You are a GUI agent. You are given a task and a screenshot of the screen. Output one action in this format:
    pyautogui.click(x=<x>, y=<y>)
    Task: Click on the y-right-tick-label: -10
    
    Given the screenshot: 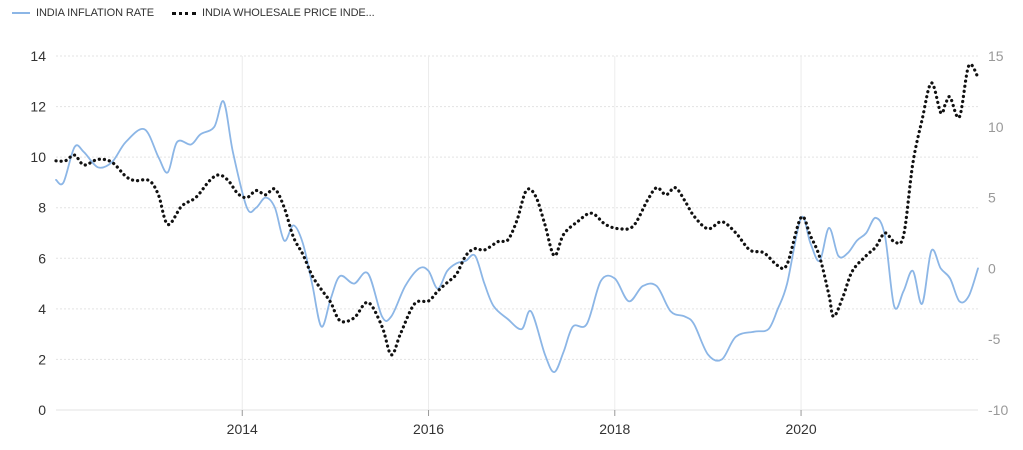 What is the action you would take?
    pyautogui.click(x=998, y=410)
    